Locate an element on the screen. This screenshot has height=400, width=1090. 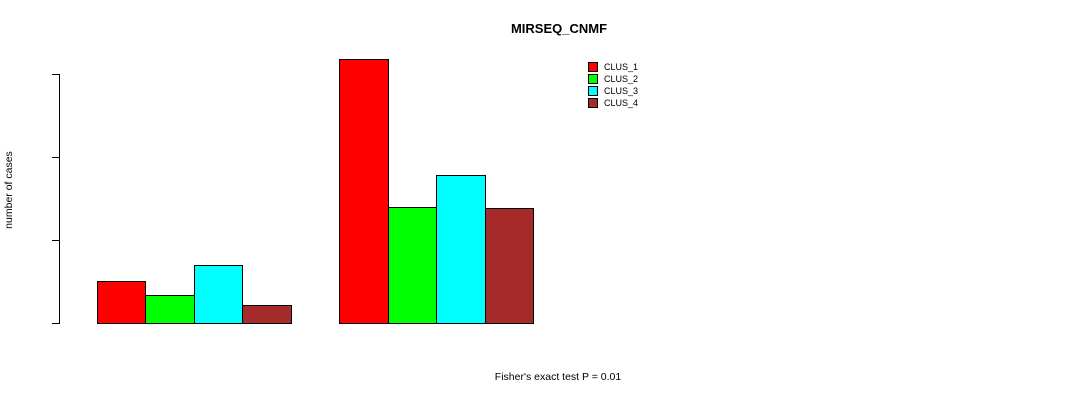
legend-label: CLUS_3 is located at coordinates (621, 91).